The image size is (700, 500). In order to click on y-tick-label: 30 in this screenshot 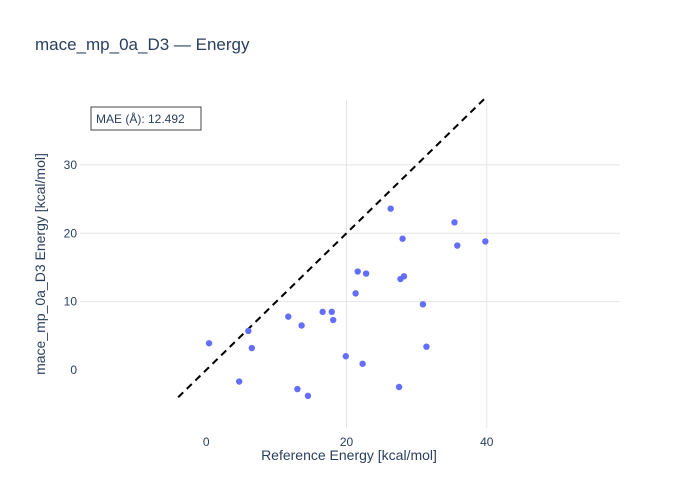, I will do `click(71, 165)`.